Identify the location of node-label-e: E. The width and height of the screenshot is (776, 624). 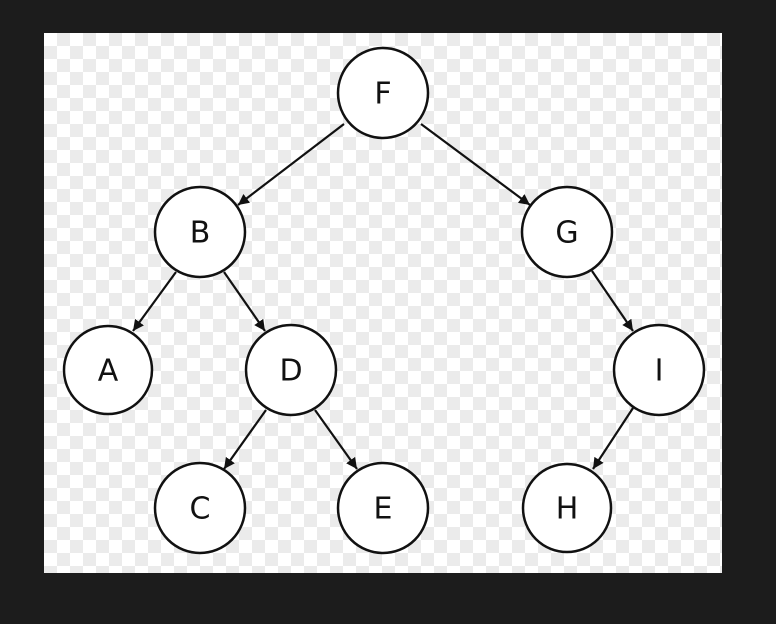
(383, 509).